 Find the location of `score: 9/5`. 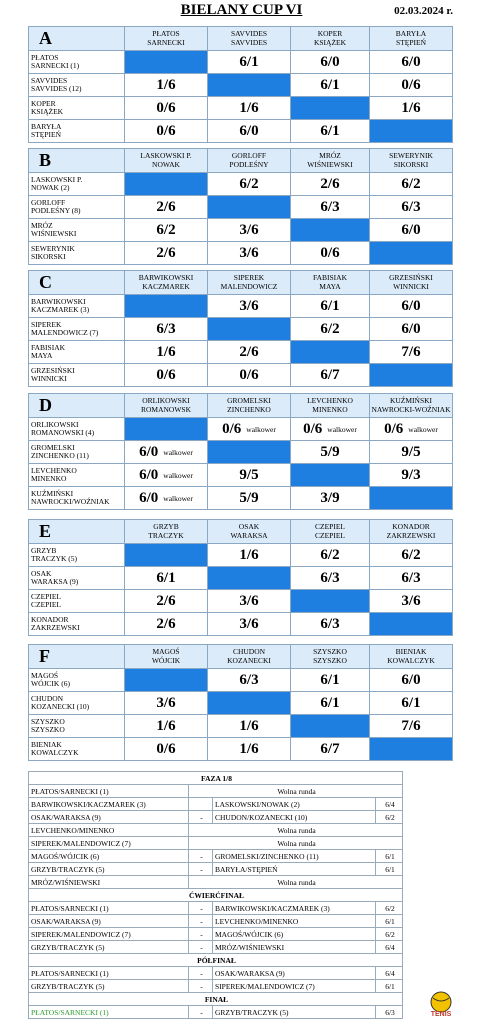

score: 9/5 is located at coordinates (411, 452).